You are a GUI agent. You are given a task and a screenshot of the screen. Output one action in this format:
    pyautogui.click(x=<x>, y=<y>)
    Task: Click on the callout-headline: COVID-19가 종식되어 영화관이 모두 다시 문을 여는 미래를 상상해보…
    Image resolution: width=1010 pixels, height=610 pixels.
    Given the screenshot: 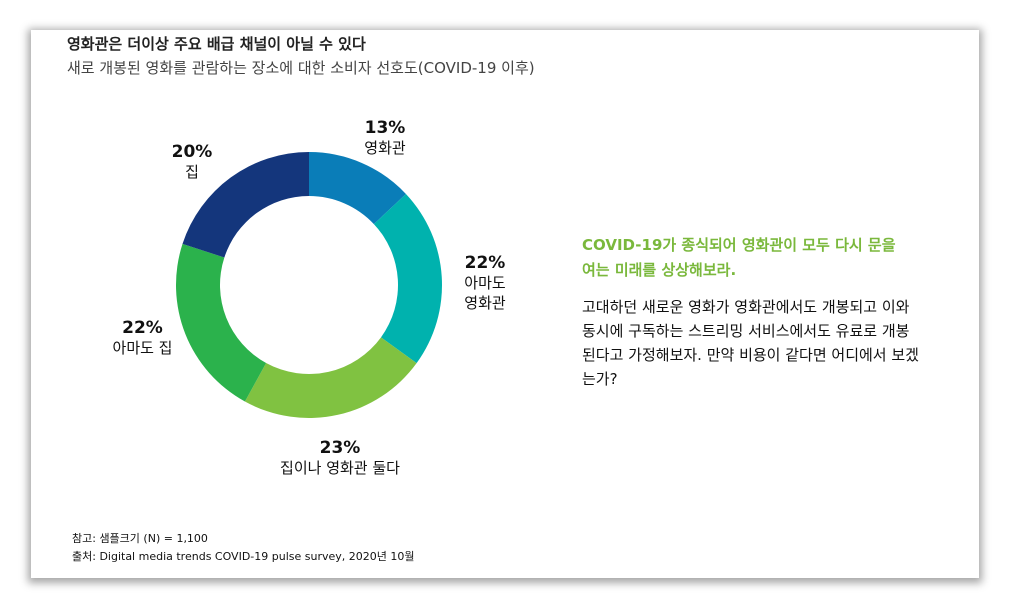 What is the action you would take?
    pyautogui.click(x=739, y=257)
    